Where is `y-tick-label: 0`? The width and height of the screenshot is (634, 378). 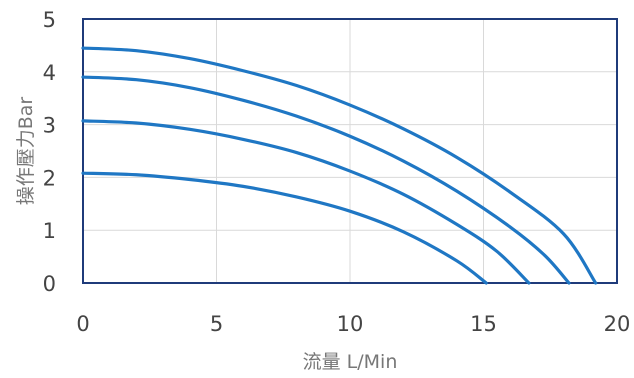
y-tick-label: 0 is located at coordinates (49, 284).